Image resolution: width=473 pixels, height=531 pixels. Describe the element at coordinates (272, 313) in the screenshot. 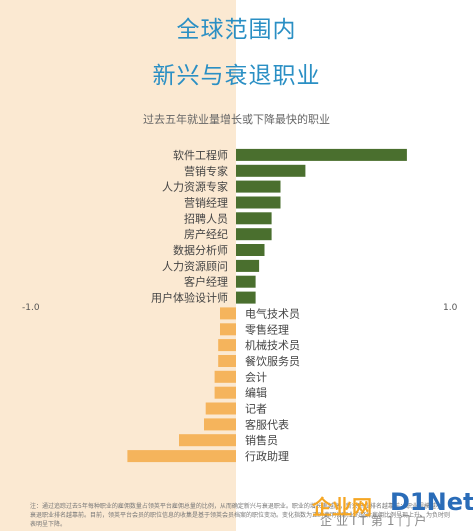

I see `category-label-11: 电气技术员` at that location.